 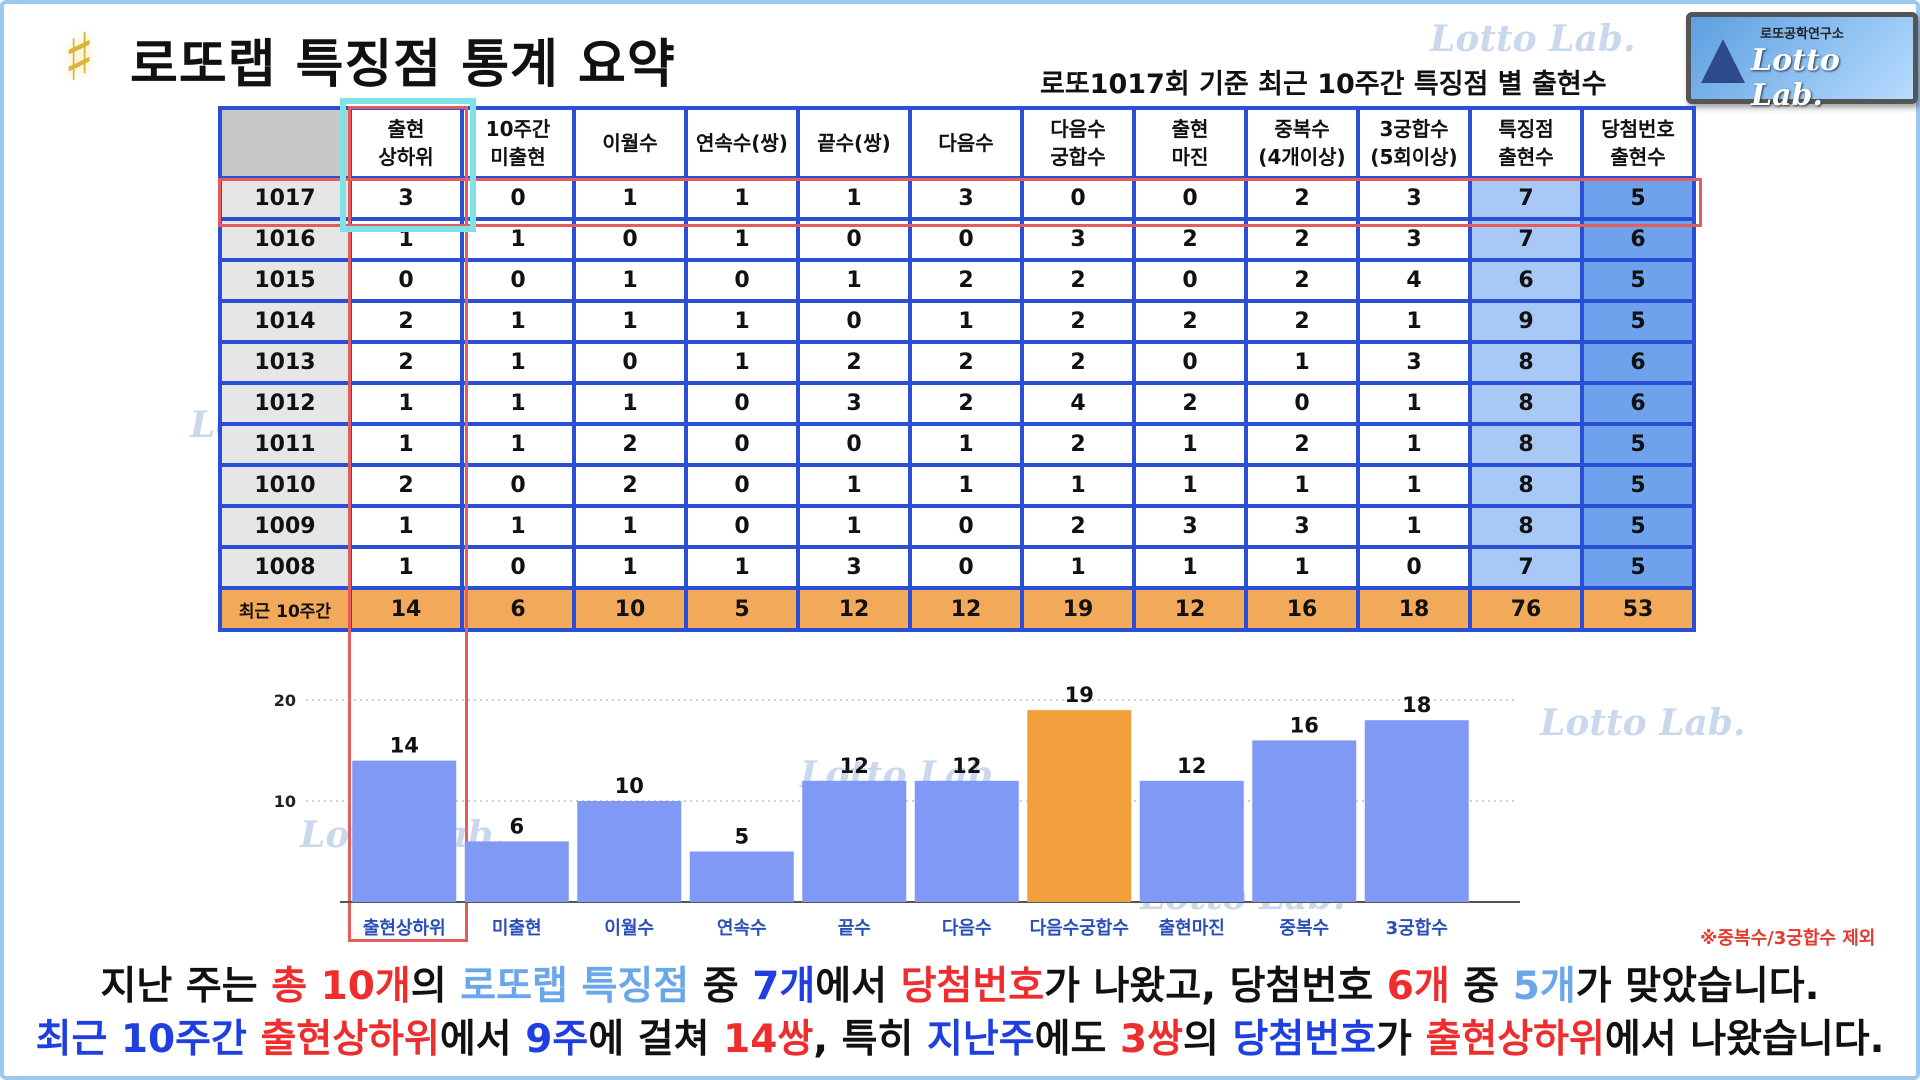 What do you see at coordinates (1788, 938) in the screenshot?
I see `footnote: ※중복수/3궁합수 제외` at bounding box center [1788, 938].